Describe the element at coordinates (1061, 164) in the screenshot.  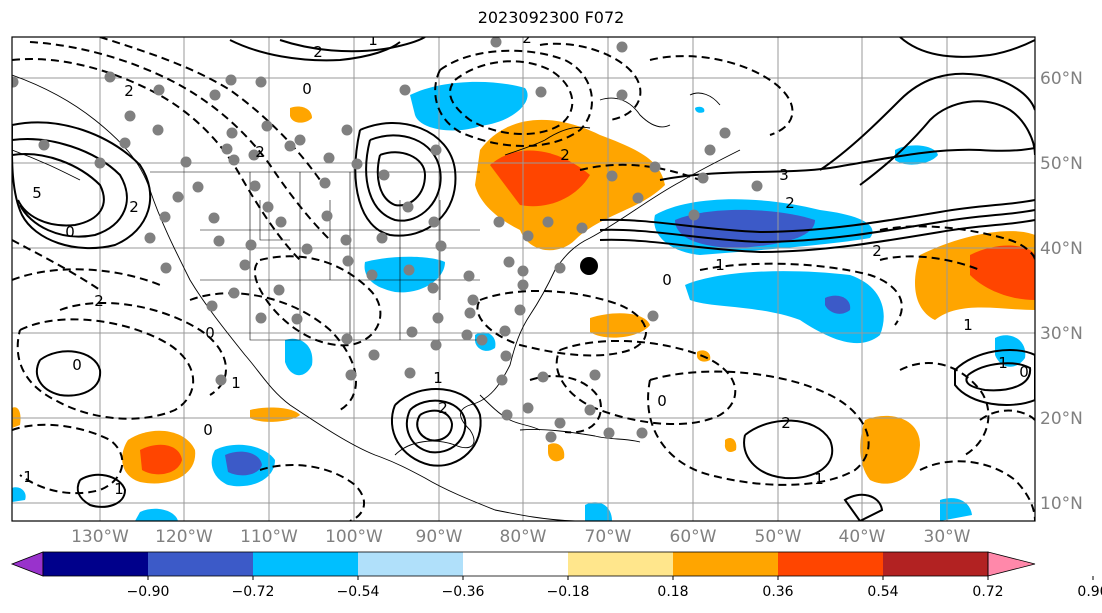
I see `lat-label: 50°N` at that location.